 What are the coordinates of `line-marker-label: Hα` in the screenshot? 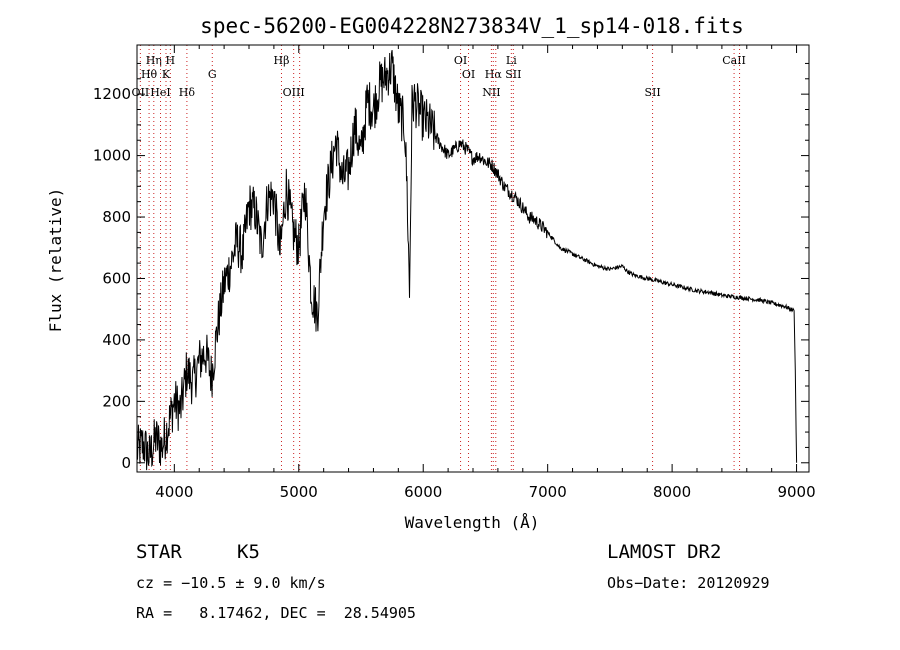 It's located at (494, 74).